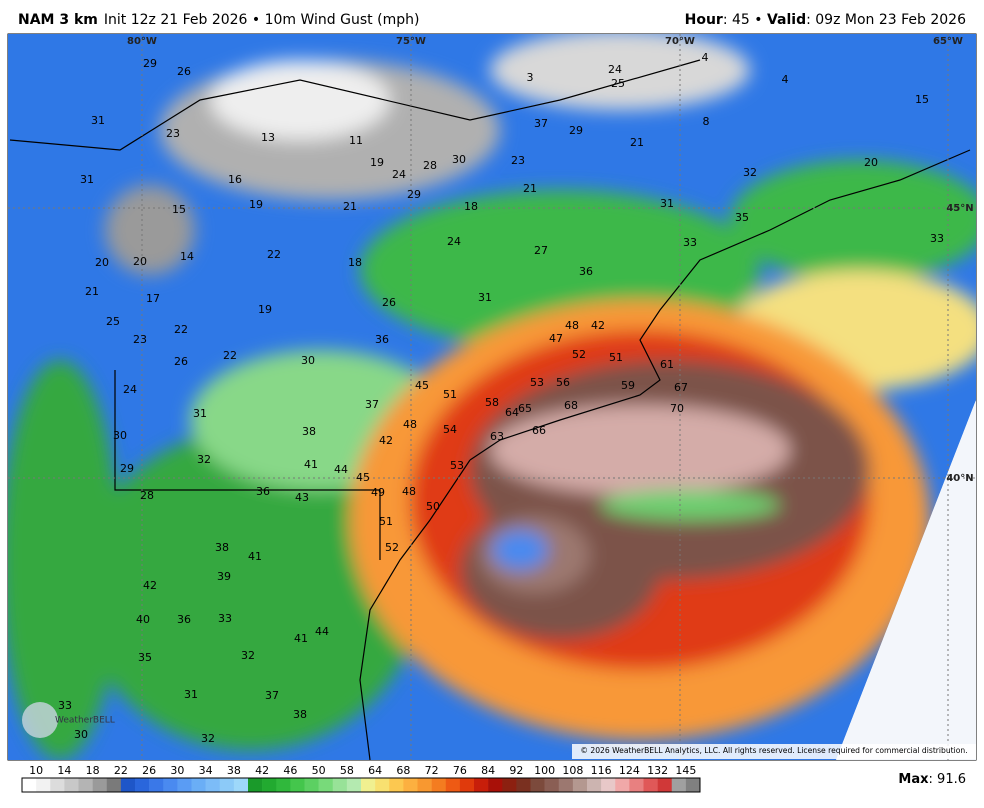 The width and height of the screenshot is (984, 808). What do you see at coordinates (403, 770) in the screenshot?
I see `colorbar-label: 68` at bounding box center [403, 770].